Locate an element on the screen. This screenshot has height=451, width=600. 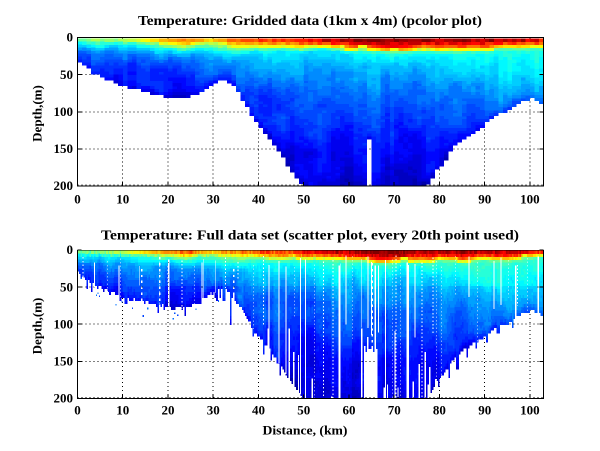
svg-text: Distance, (km) is located at coordinates (305, 430).